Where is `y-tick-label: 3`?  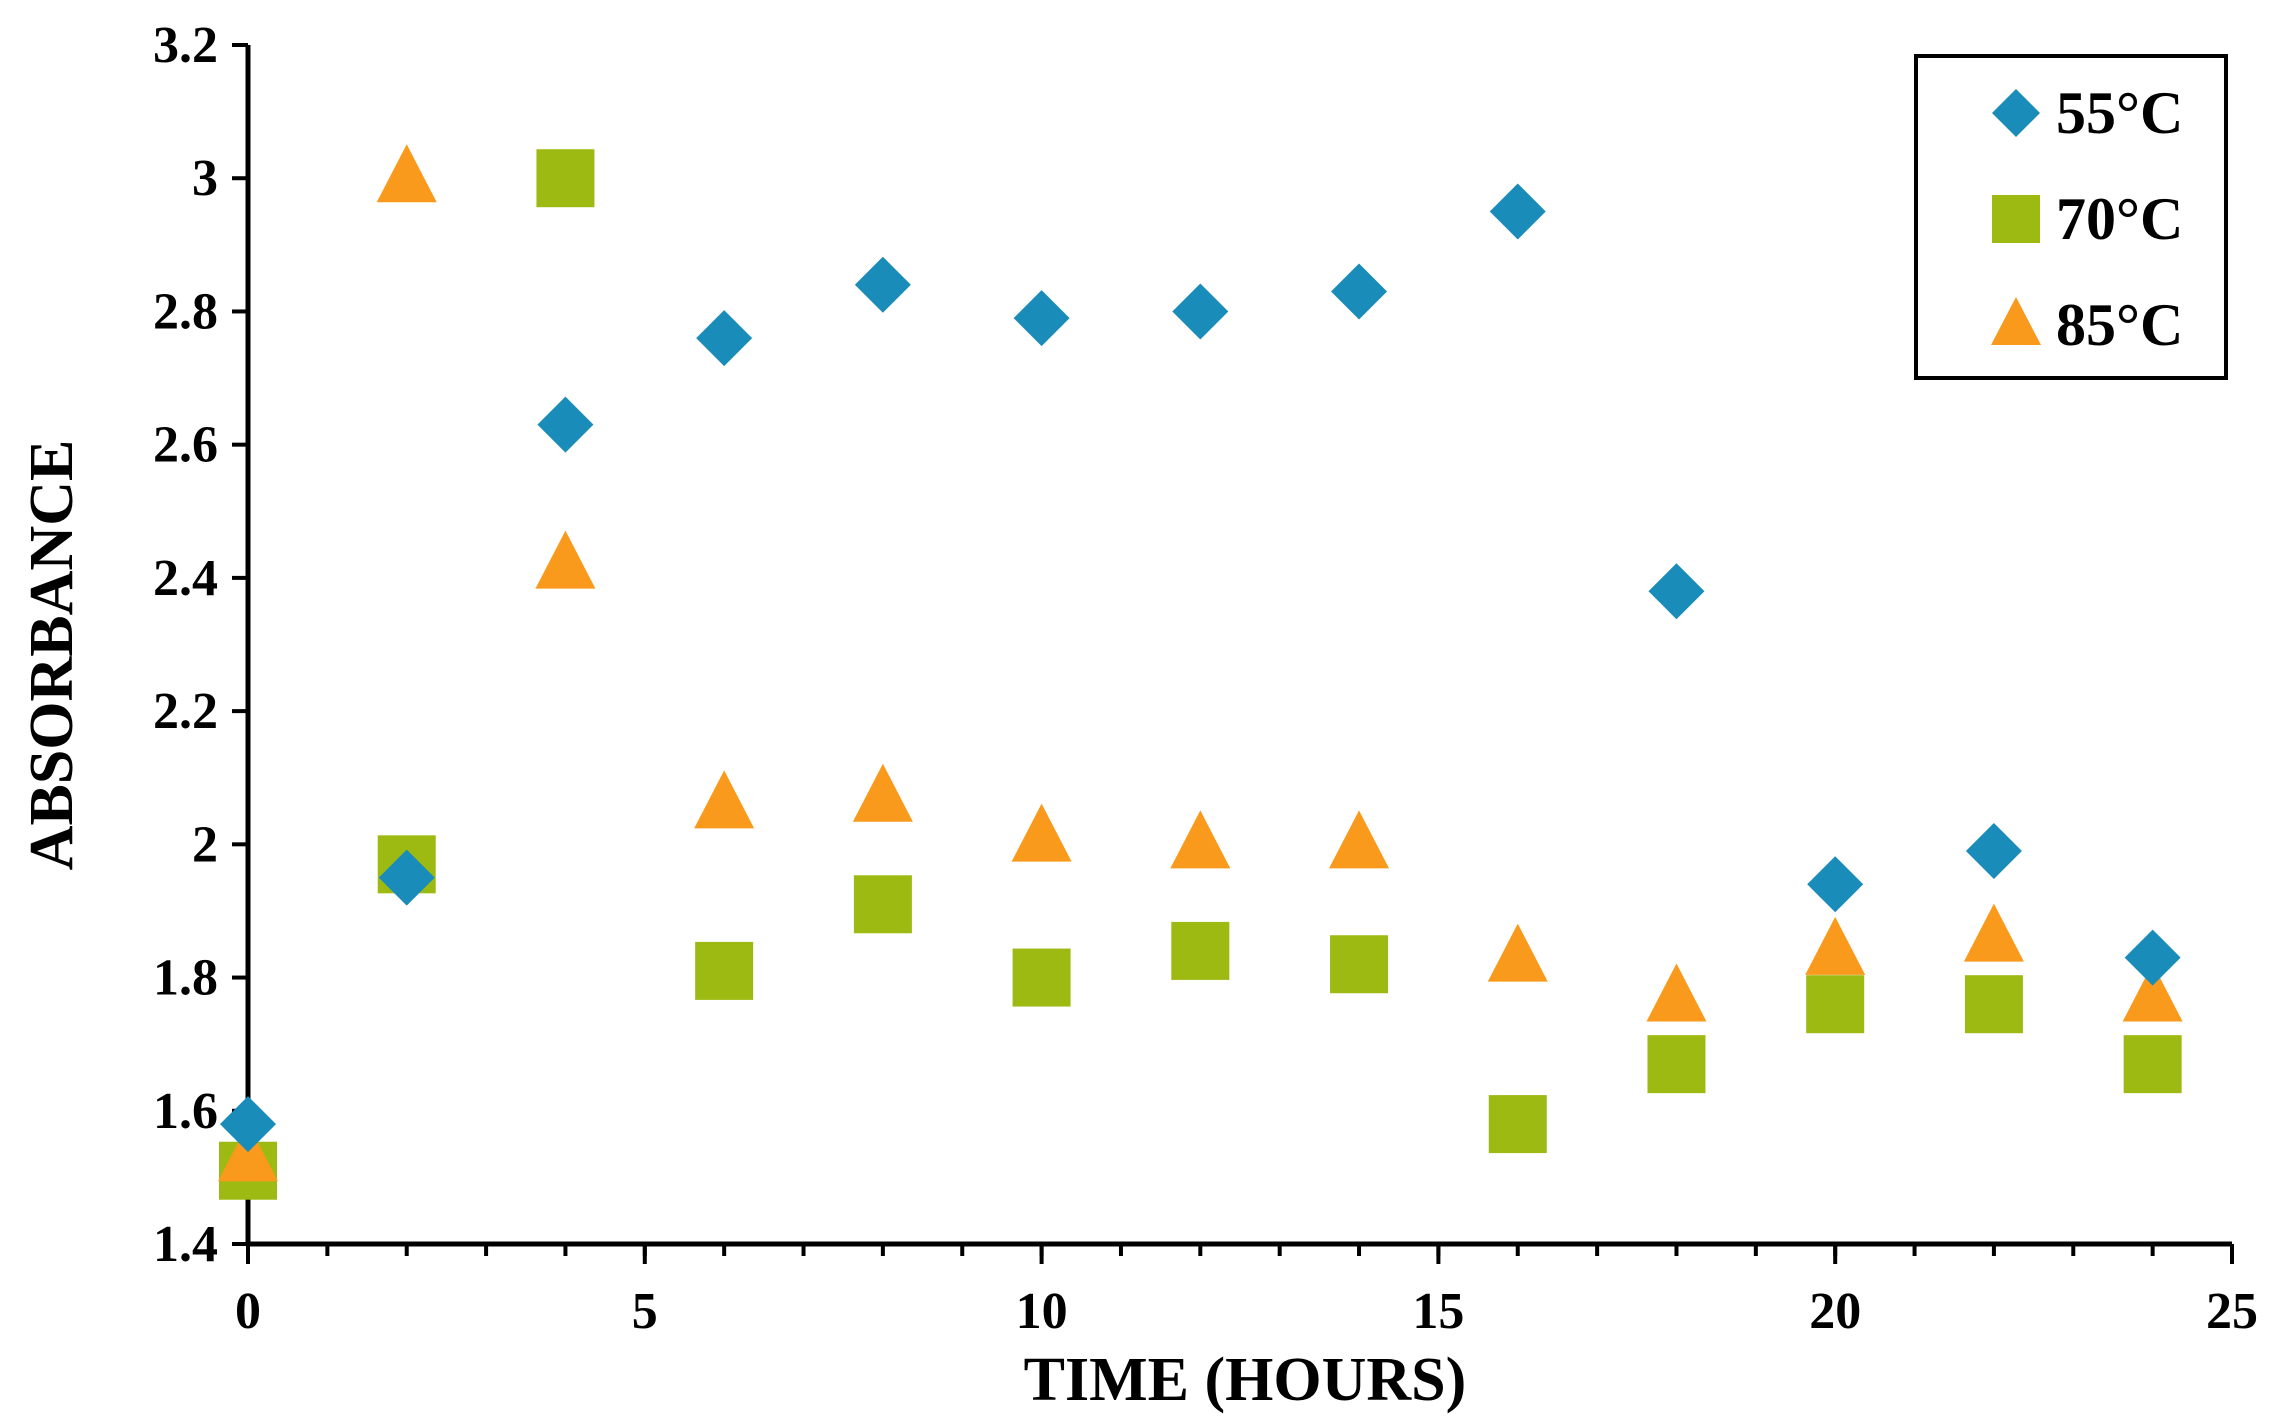 y-tick-label: 3 is located at coordinates (205, 178).